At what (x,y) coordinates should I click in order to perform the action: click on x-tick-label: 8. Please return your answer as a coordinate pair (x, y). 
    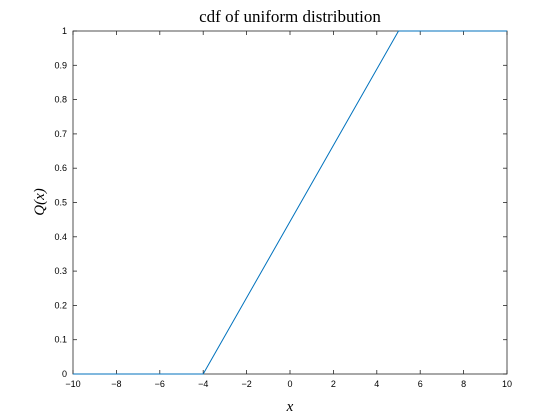
    Looking at the image, I should click on (463, 384).